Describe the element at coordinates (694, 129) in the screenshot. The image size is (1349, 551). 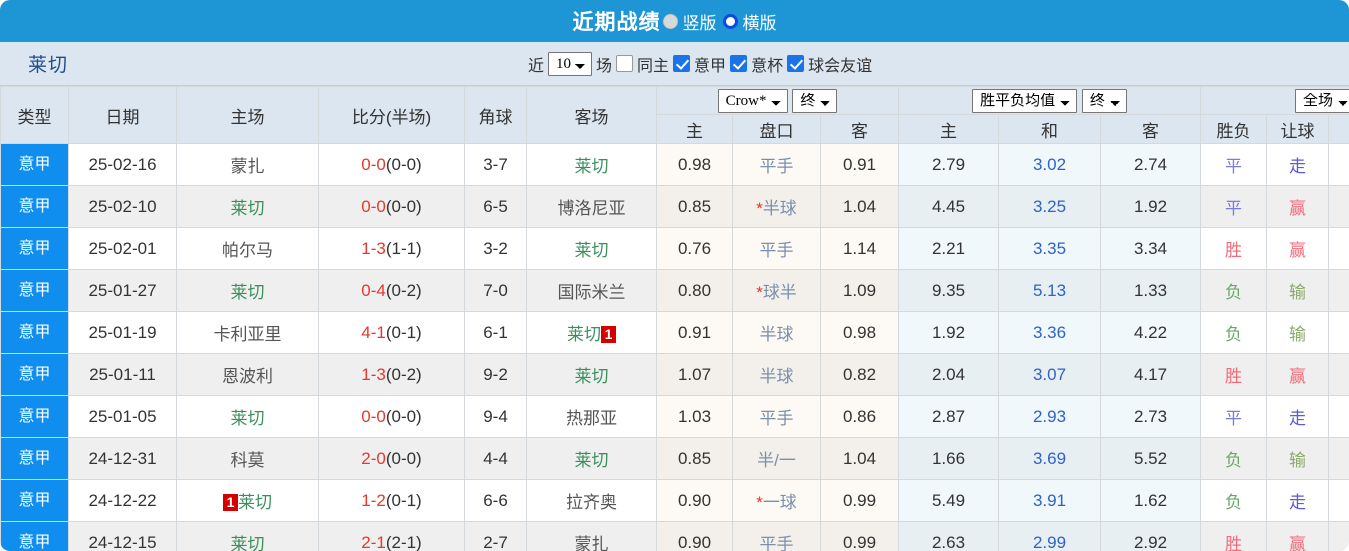
I see `col-head-asia-home: 主` at that location.